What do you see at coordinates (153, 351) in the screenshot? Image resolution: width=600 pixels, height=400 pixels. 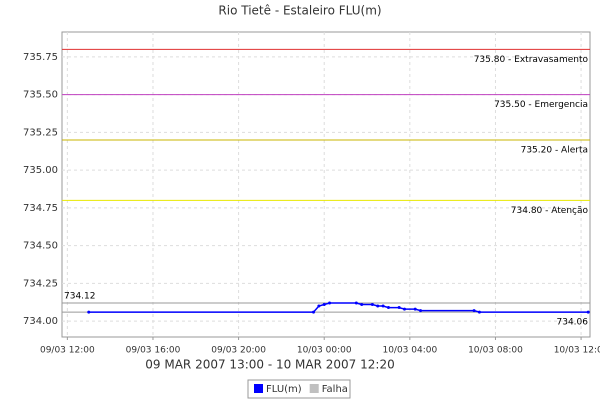 I see `x-tick-label: 09/03 16:00` at bounding box center [153, 351].